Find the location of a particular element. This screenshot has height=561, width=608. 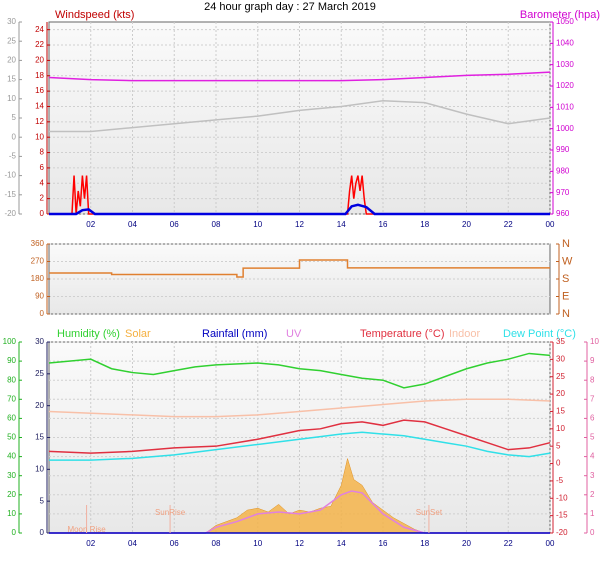

legend-entry: Temperature (°C) is located at coordinates (402, 334).